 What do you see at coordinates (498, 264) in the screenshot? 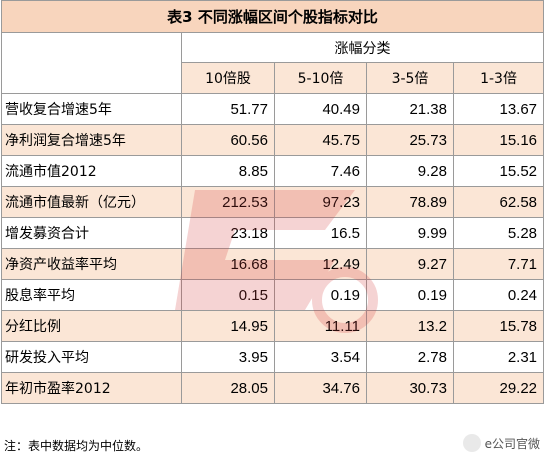
I see `table-cell: 7.71` at bounding box center [498, 264].